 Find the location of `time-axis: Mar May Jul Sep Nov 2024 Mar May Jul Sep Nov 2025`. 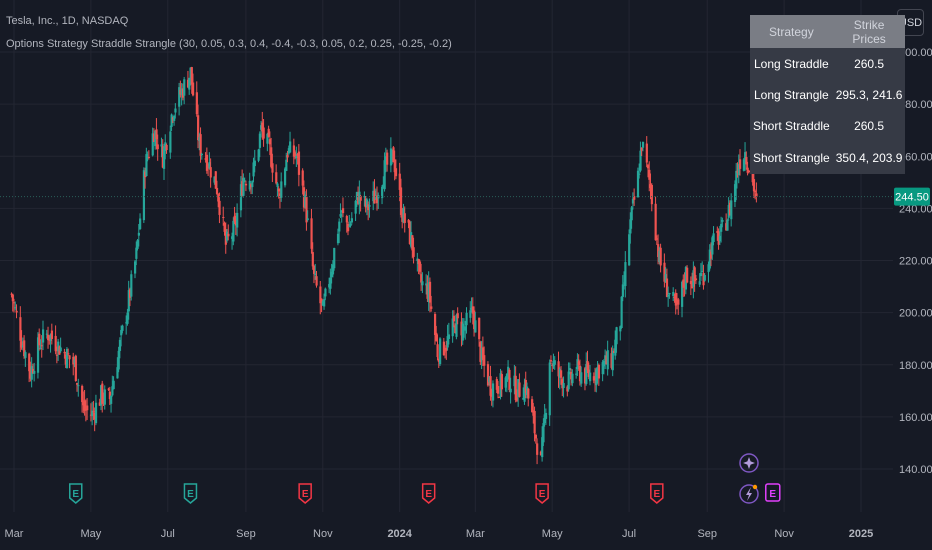

time-axis: Mar May Jul Sep Nov 2024 Mar May Jul Sep Nov 2025 is located at coordinates (466, 533).